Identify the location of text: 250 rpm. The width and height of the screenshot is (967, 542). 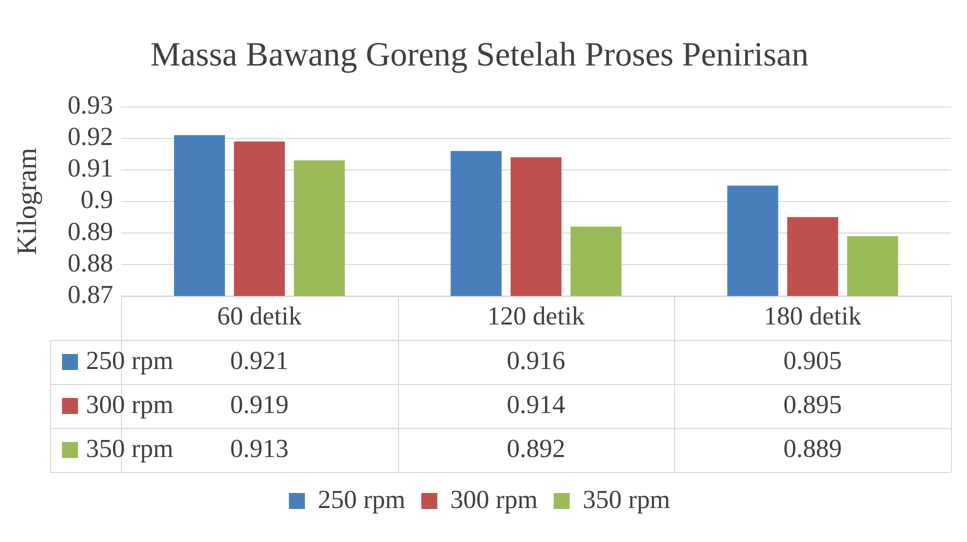
(130, 360).